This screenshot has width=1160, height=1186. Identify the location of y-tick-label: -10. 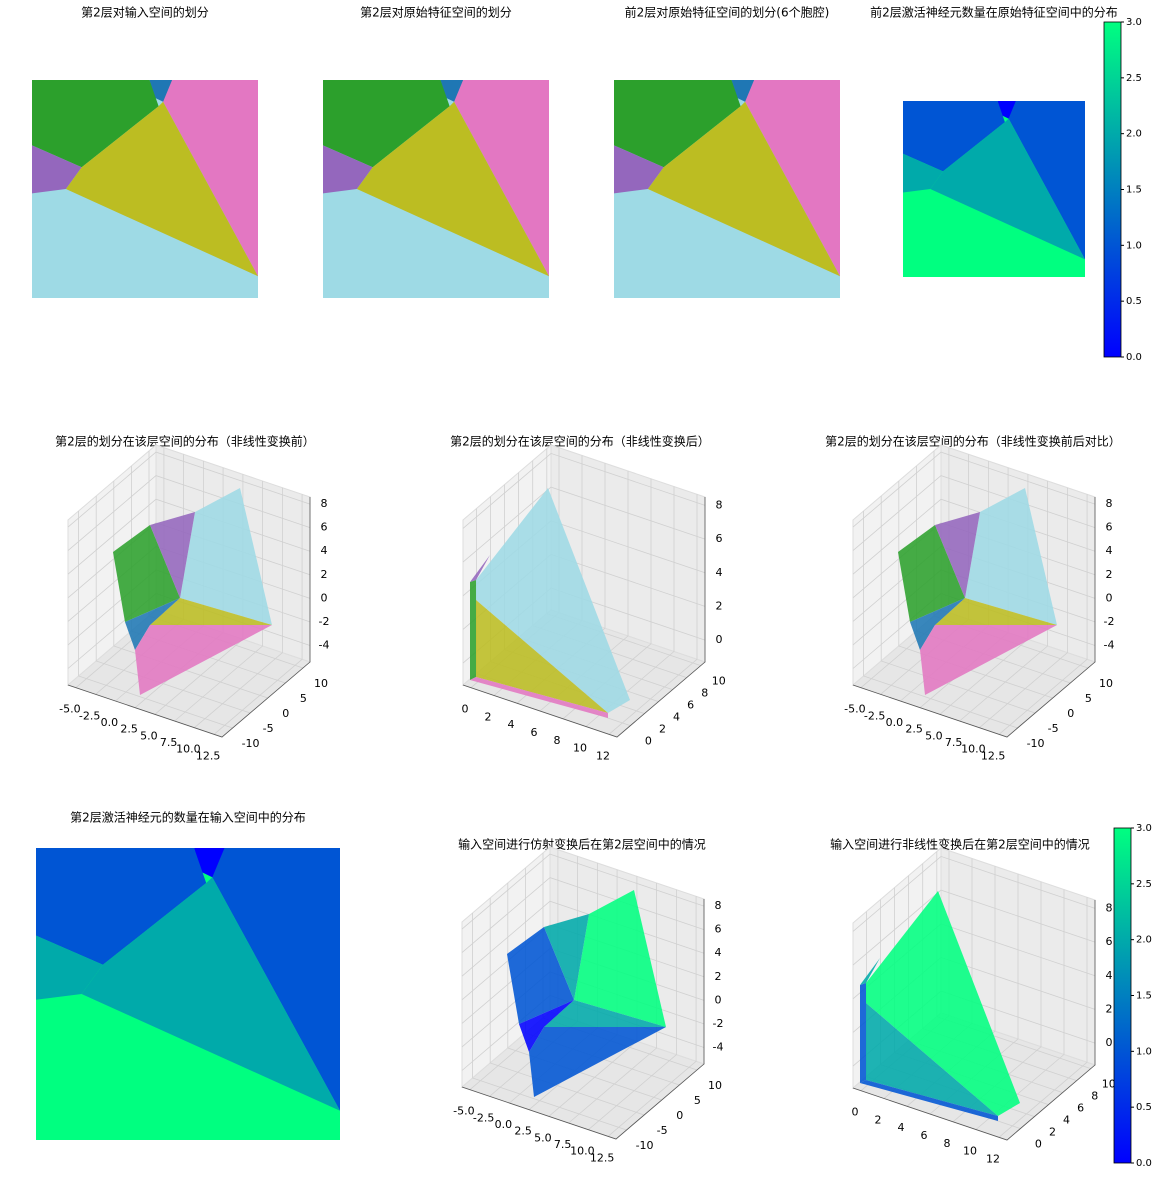
(645, 1145).